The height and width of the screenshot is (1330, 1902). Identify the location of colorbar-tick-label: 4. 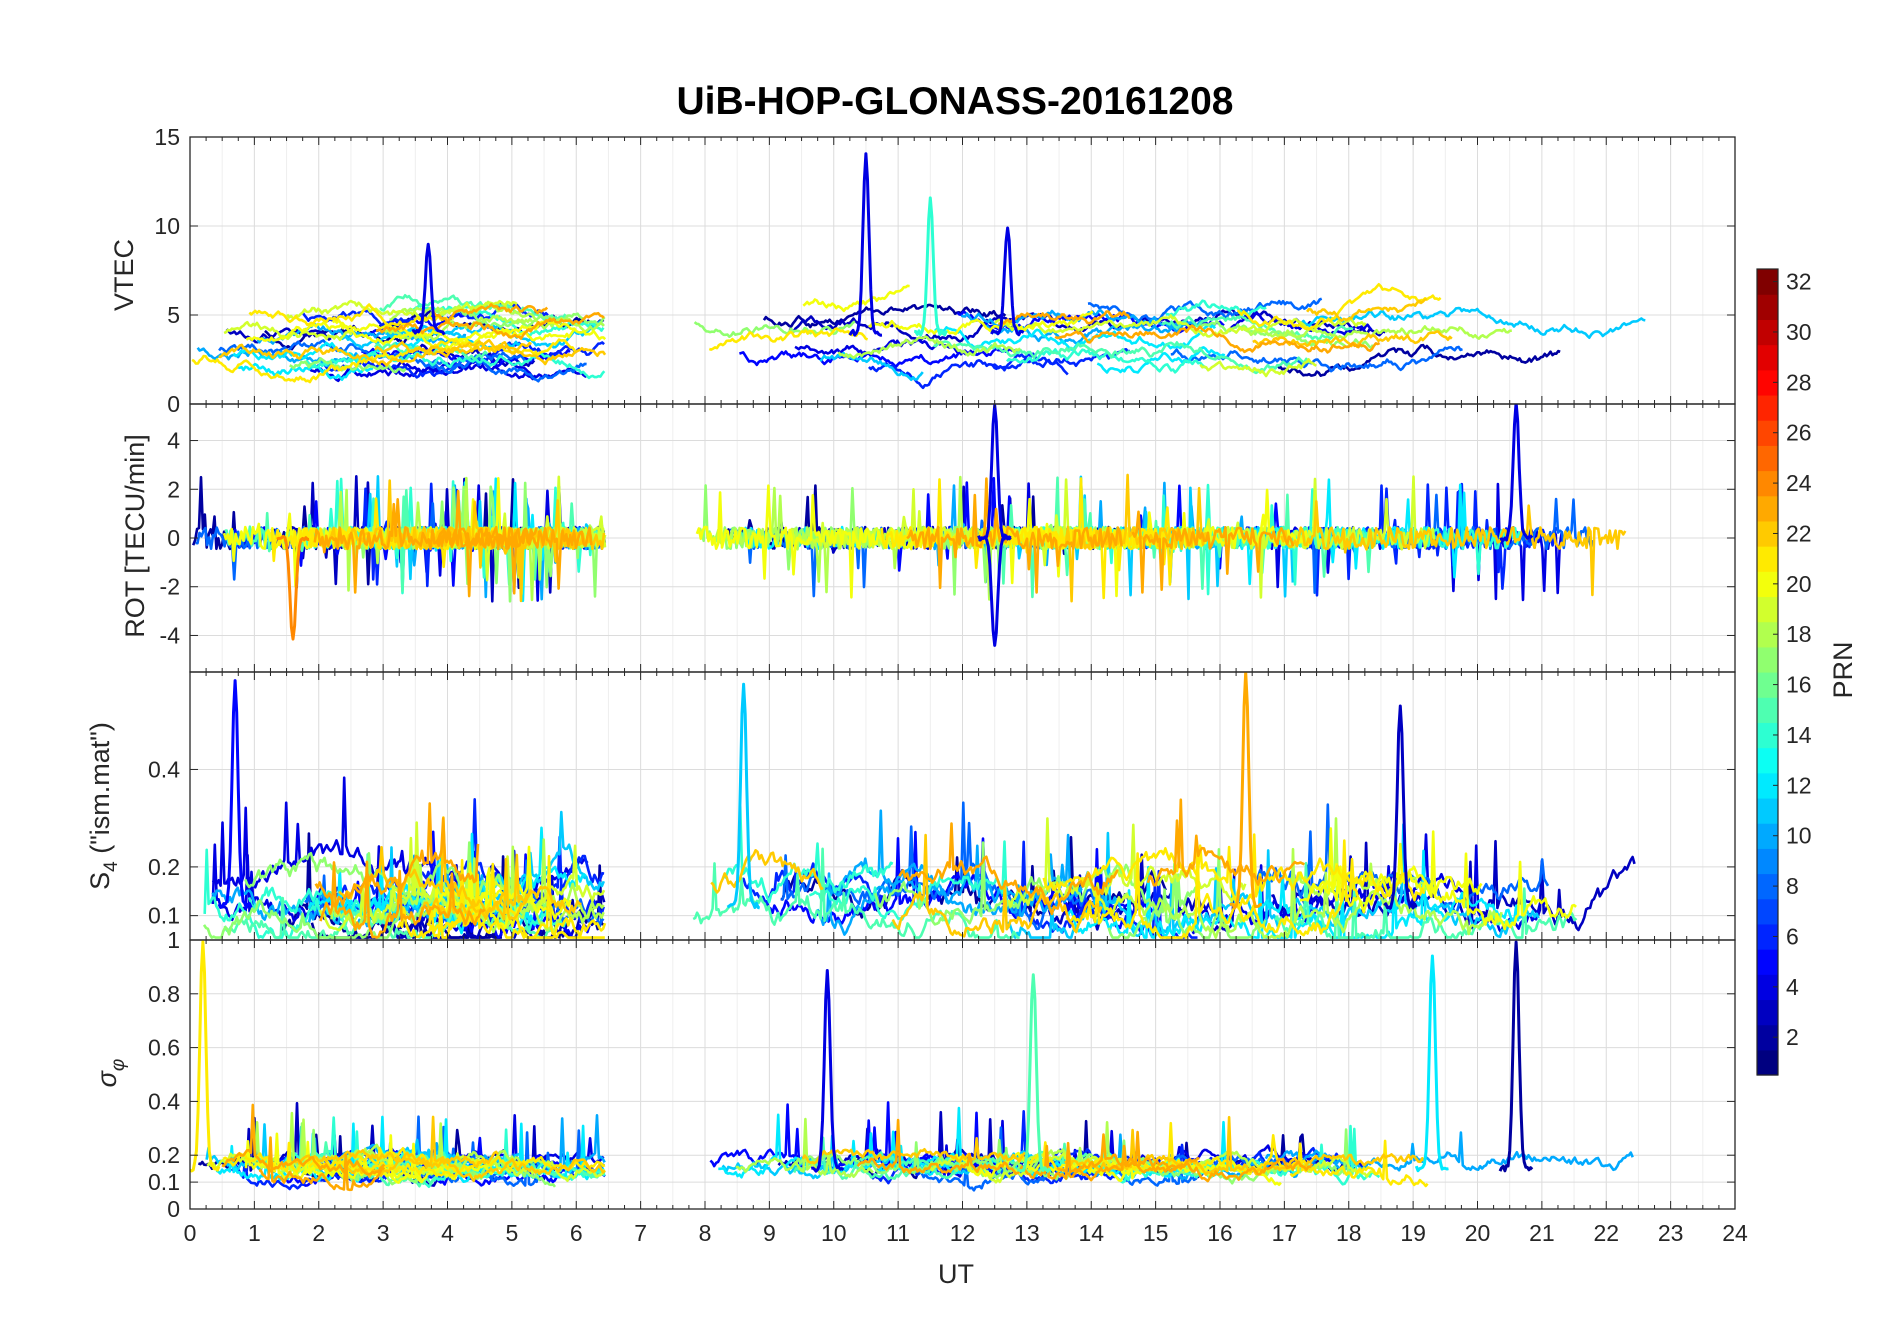
(1792, 987).